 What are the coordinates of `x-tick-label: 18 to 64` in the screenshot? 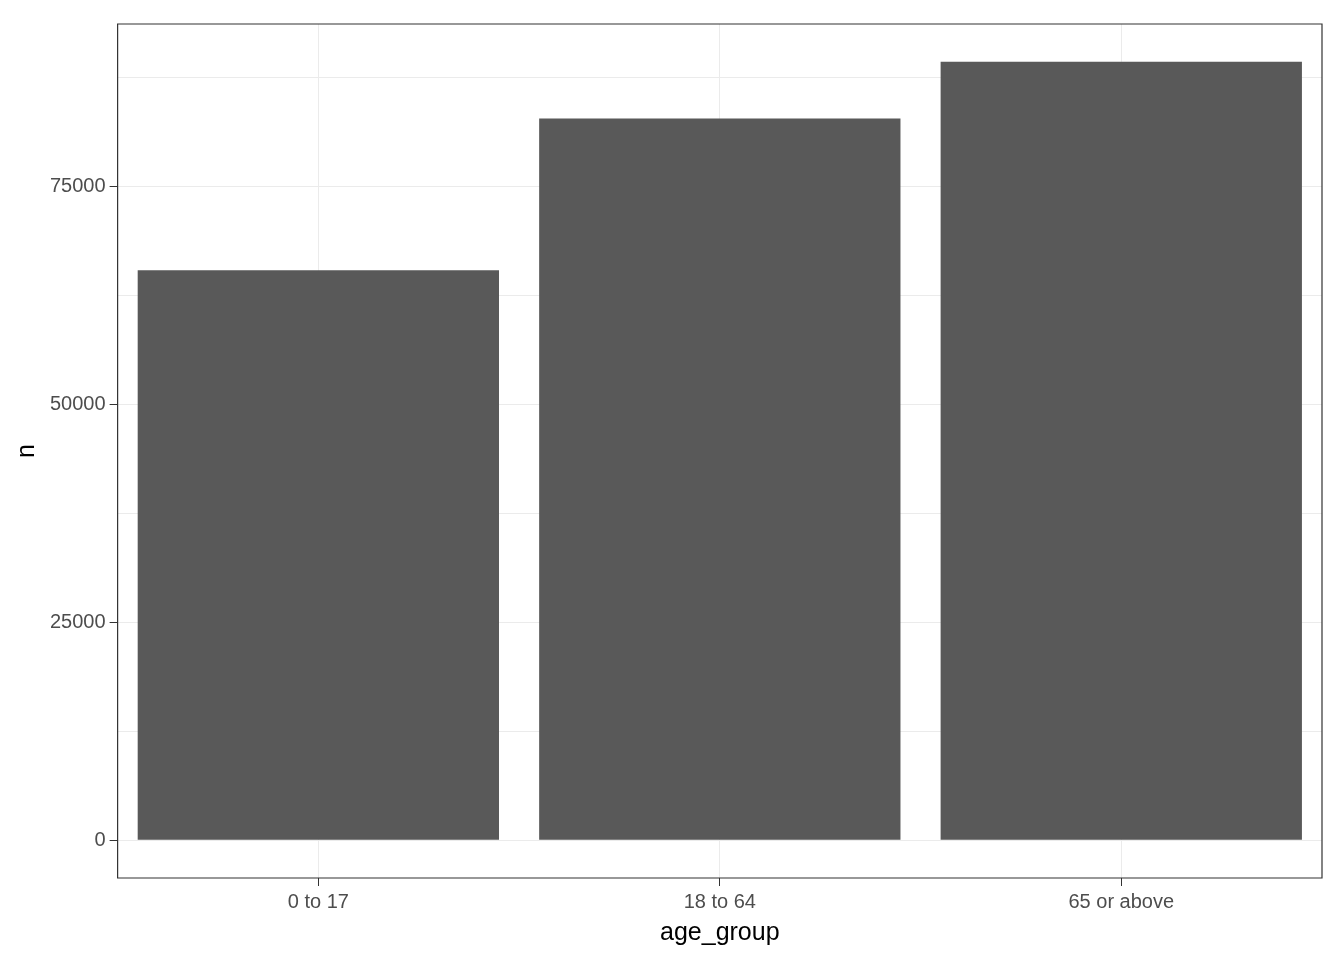 It's located at (719, 900).